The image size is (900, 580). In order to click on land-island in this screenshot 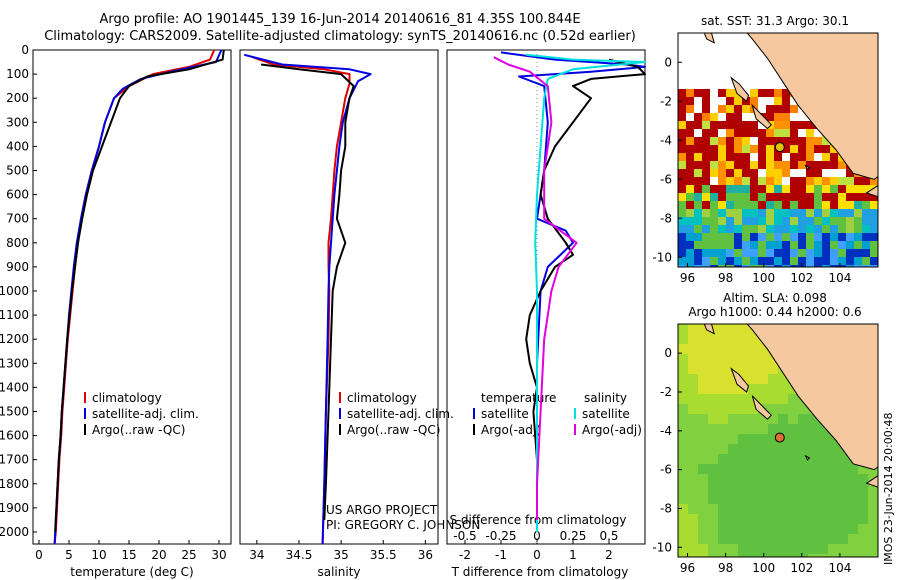, I will do `click(762, 407)`.